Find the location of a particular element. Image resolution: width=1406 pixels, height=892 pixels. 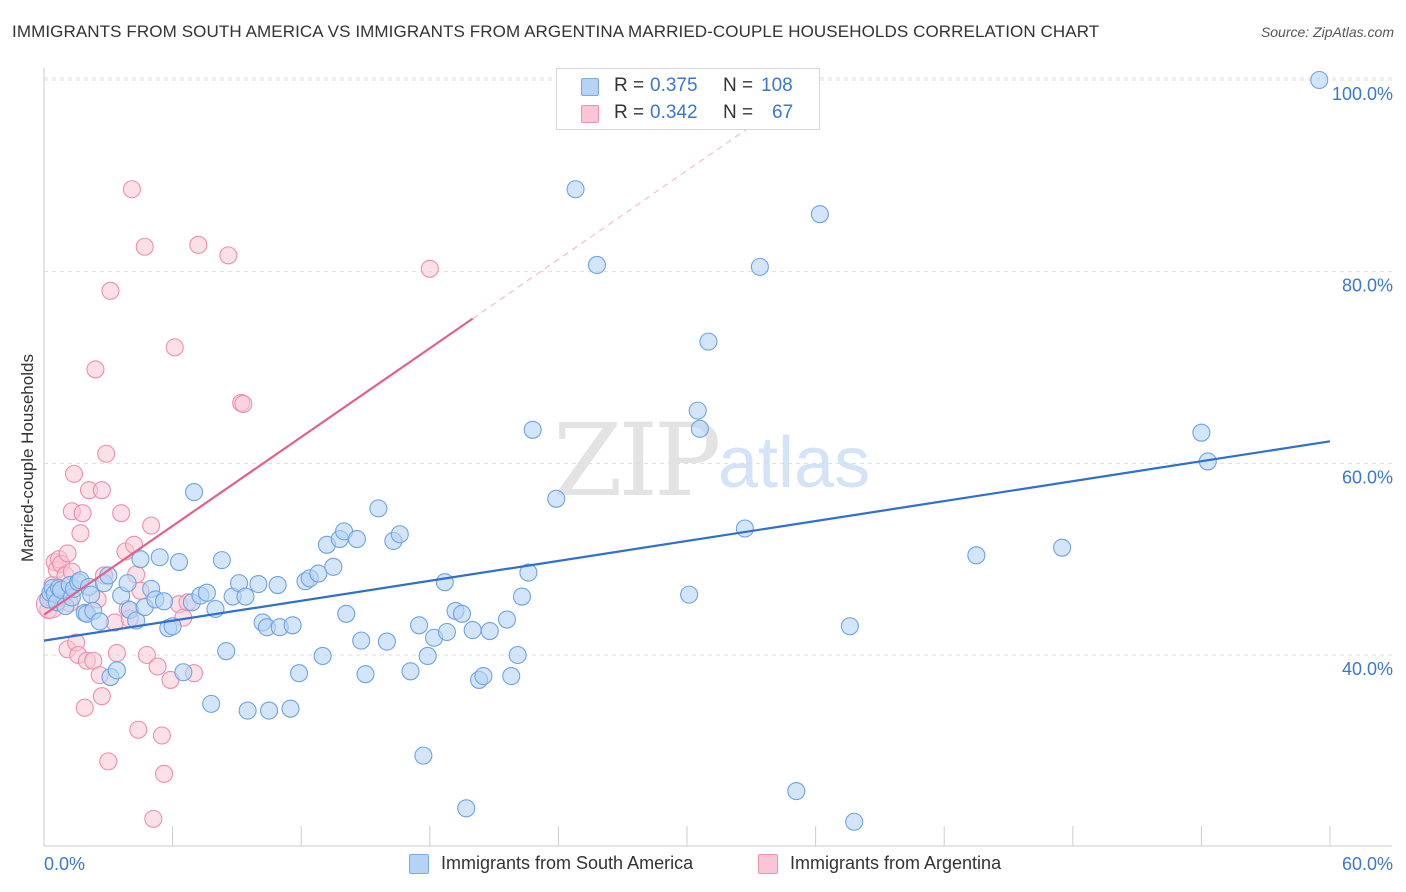

y-tick-label: 60.0% is located at coordinates (1367, 477).